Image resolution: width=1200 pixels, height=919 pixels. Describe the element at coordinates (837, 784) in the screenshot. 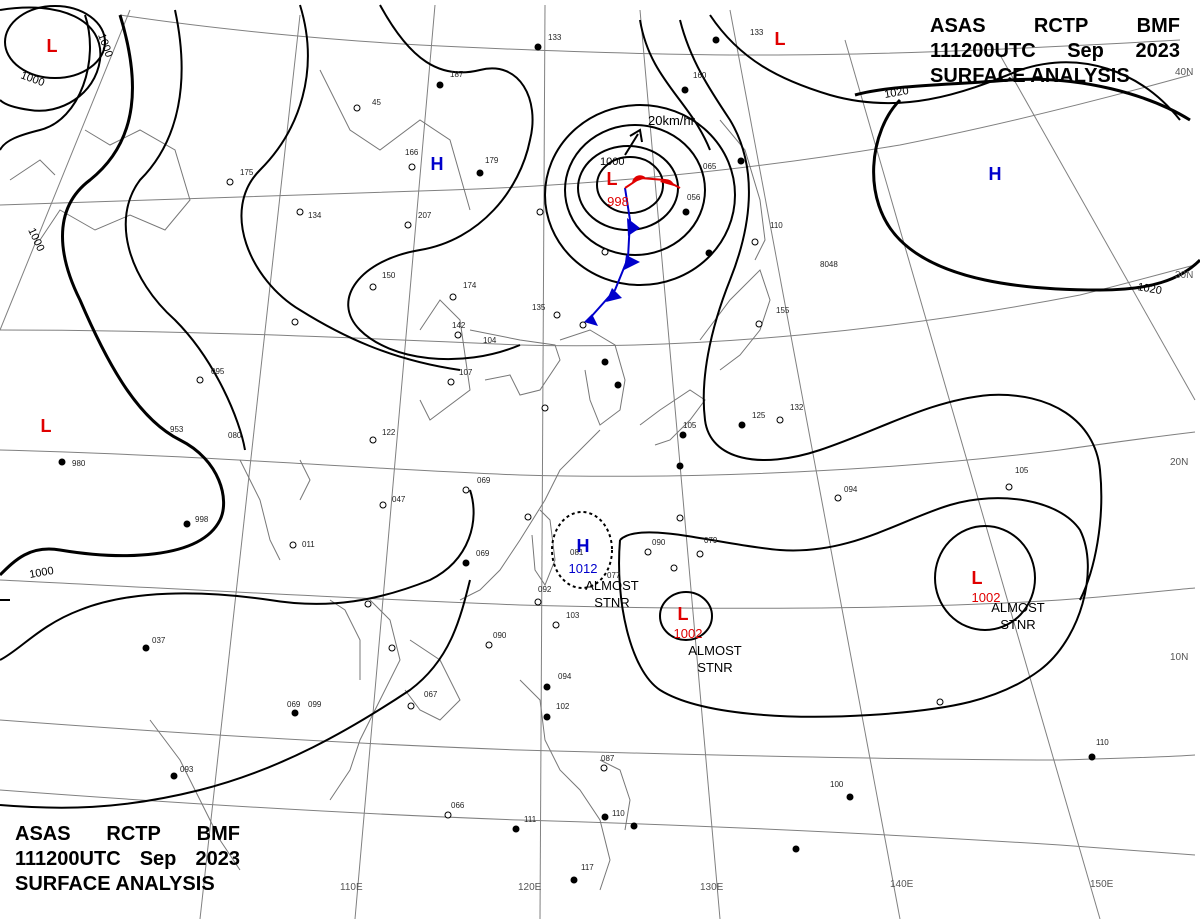

I see `station-value: 100` at that location.